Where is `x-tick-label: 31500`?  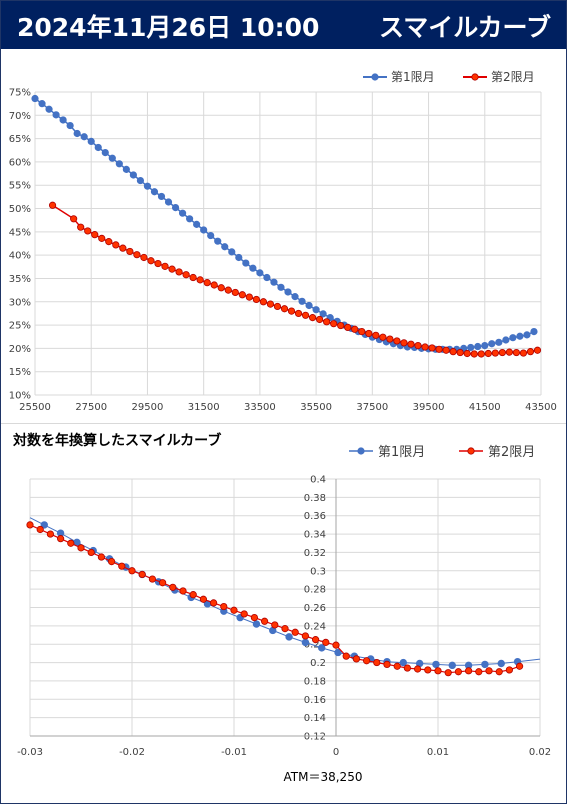 x-tick-label: 31500 is located at coordinates (204, 407).